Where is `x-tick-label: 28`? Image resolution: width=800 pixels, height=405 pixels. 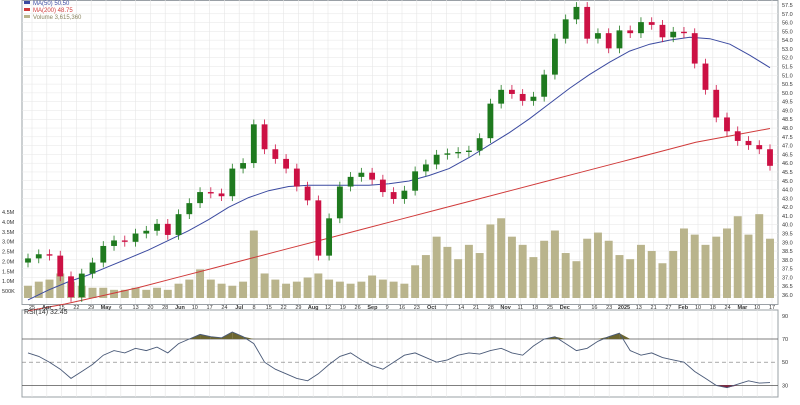
x-tick-label: 28 is located at coordinates (491, 308).